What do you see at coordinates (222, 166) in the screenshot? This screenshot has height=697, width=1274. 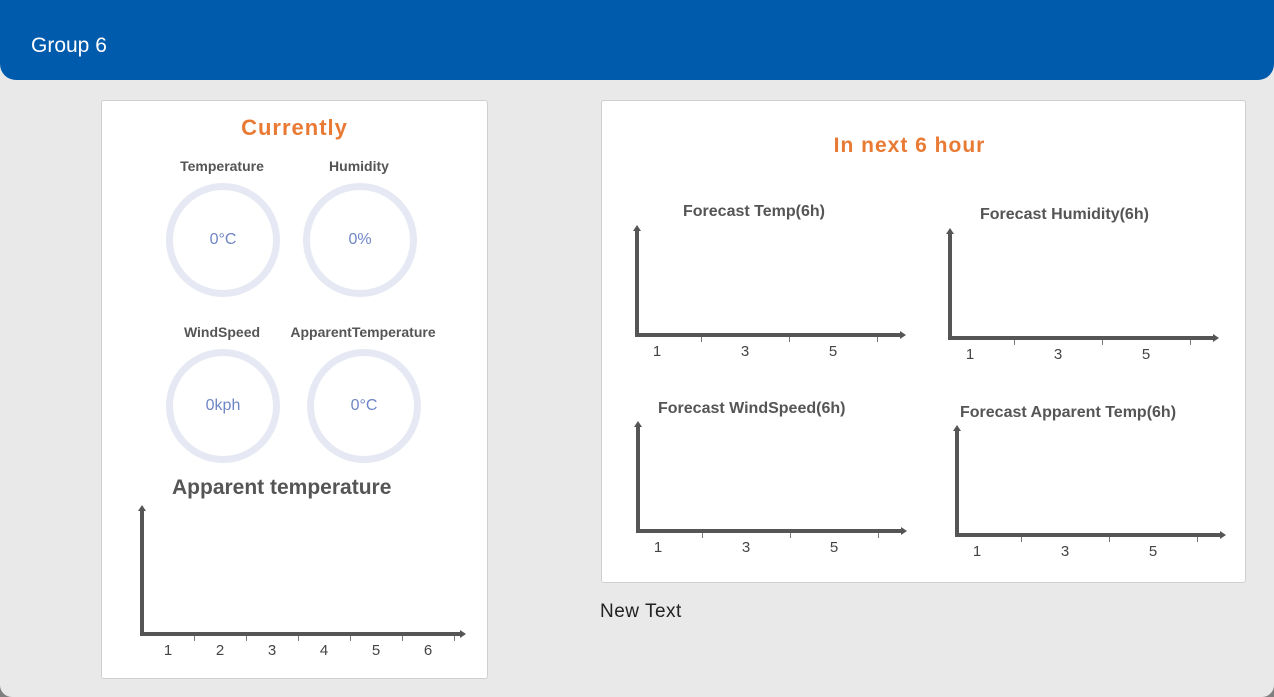 I see `temperature-label: Temperature` at bounding box center [222, 166].